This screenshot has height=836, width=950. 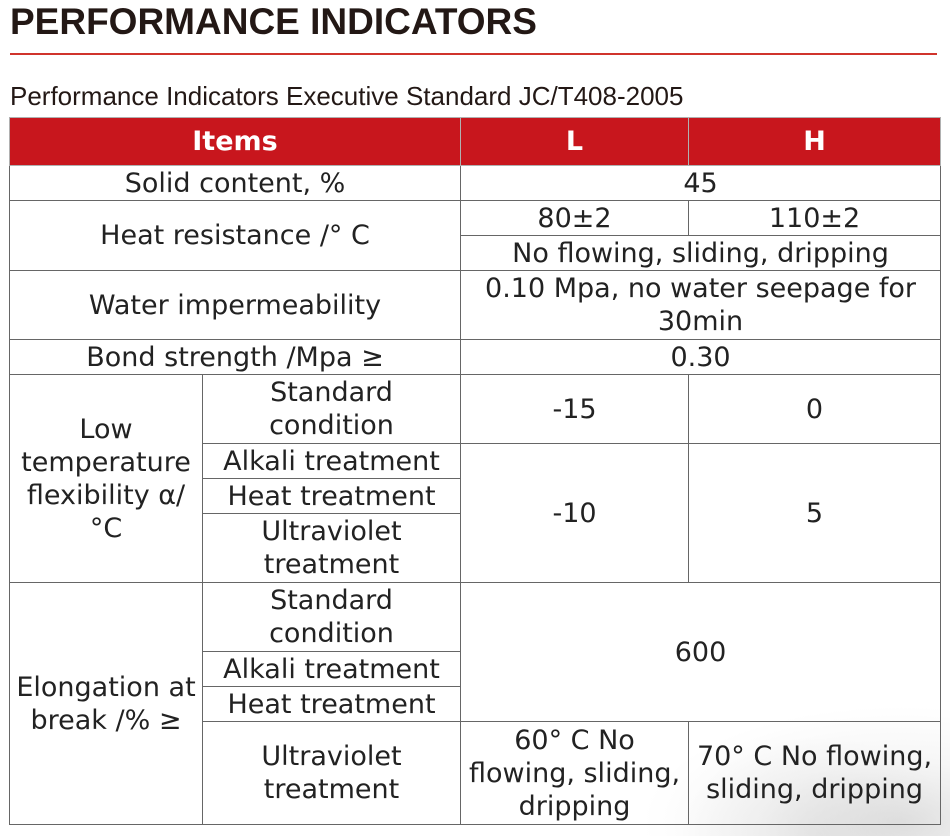 What do you see at coordinates (235, 183) in the screenshot?
I see `solid-content-label: Solid content, %` at bounding box center [235, 183].